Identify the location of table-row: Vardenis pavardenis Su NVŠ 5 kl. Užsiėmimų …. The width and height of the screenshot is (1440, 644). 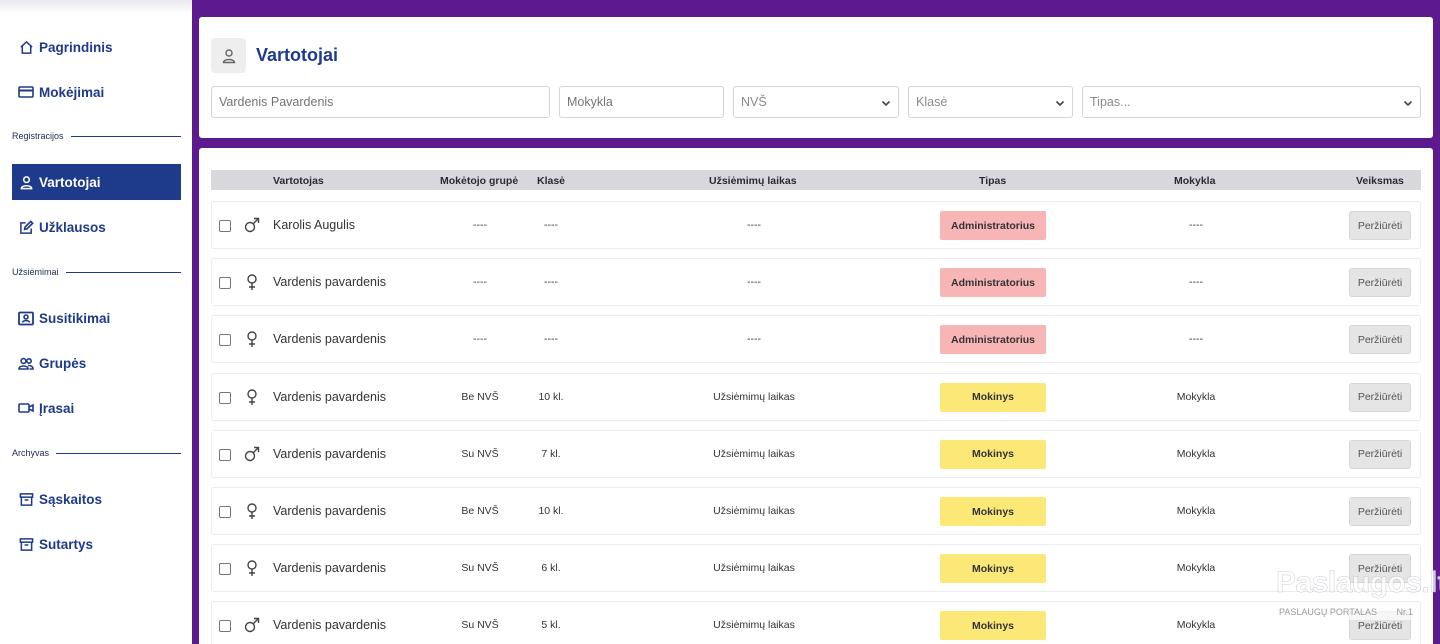
(816, 622).